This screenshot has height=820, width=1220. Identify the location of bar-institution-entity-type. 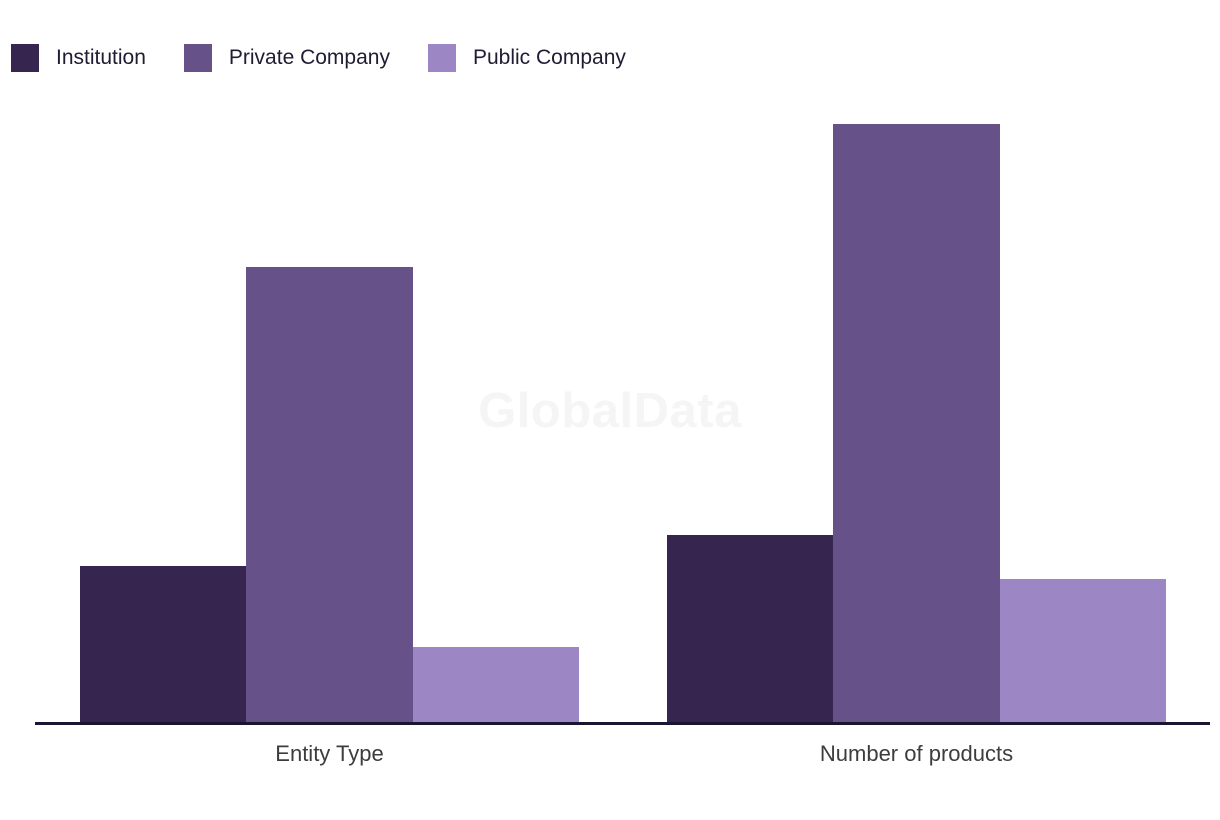
(163, 644).